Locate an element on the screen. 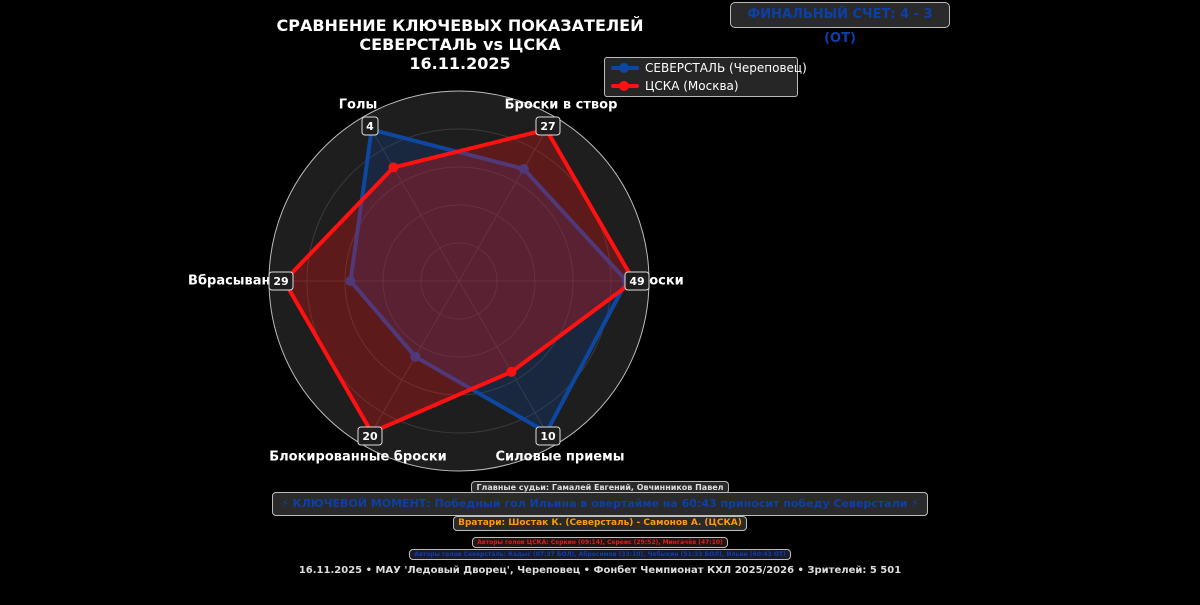 This screenshot has height=605, width=1200. max-value-label-3: 49 is located at coordinates (636, 281).